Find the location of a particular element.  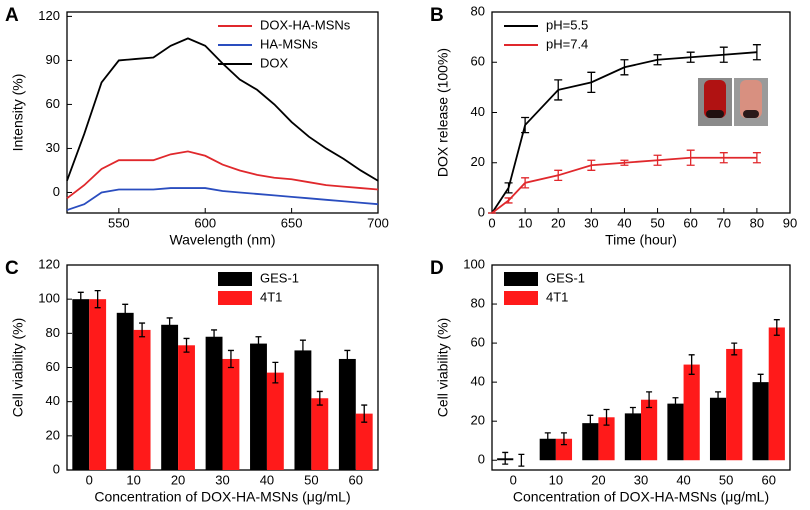

y-axis-title: Intensity (%) is located at coordinates (18, 113).